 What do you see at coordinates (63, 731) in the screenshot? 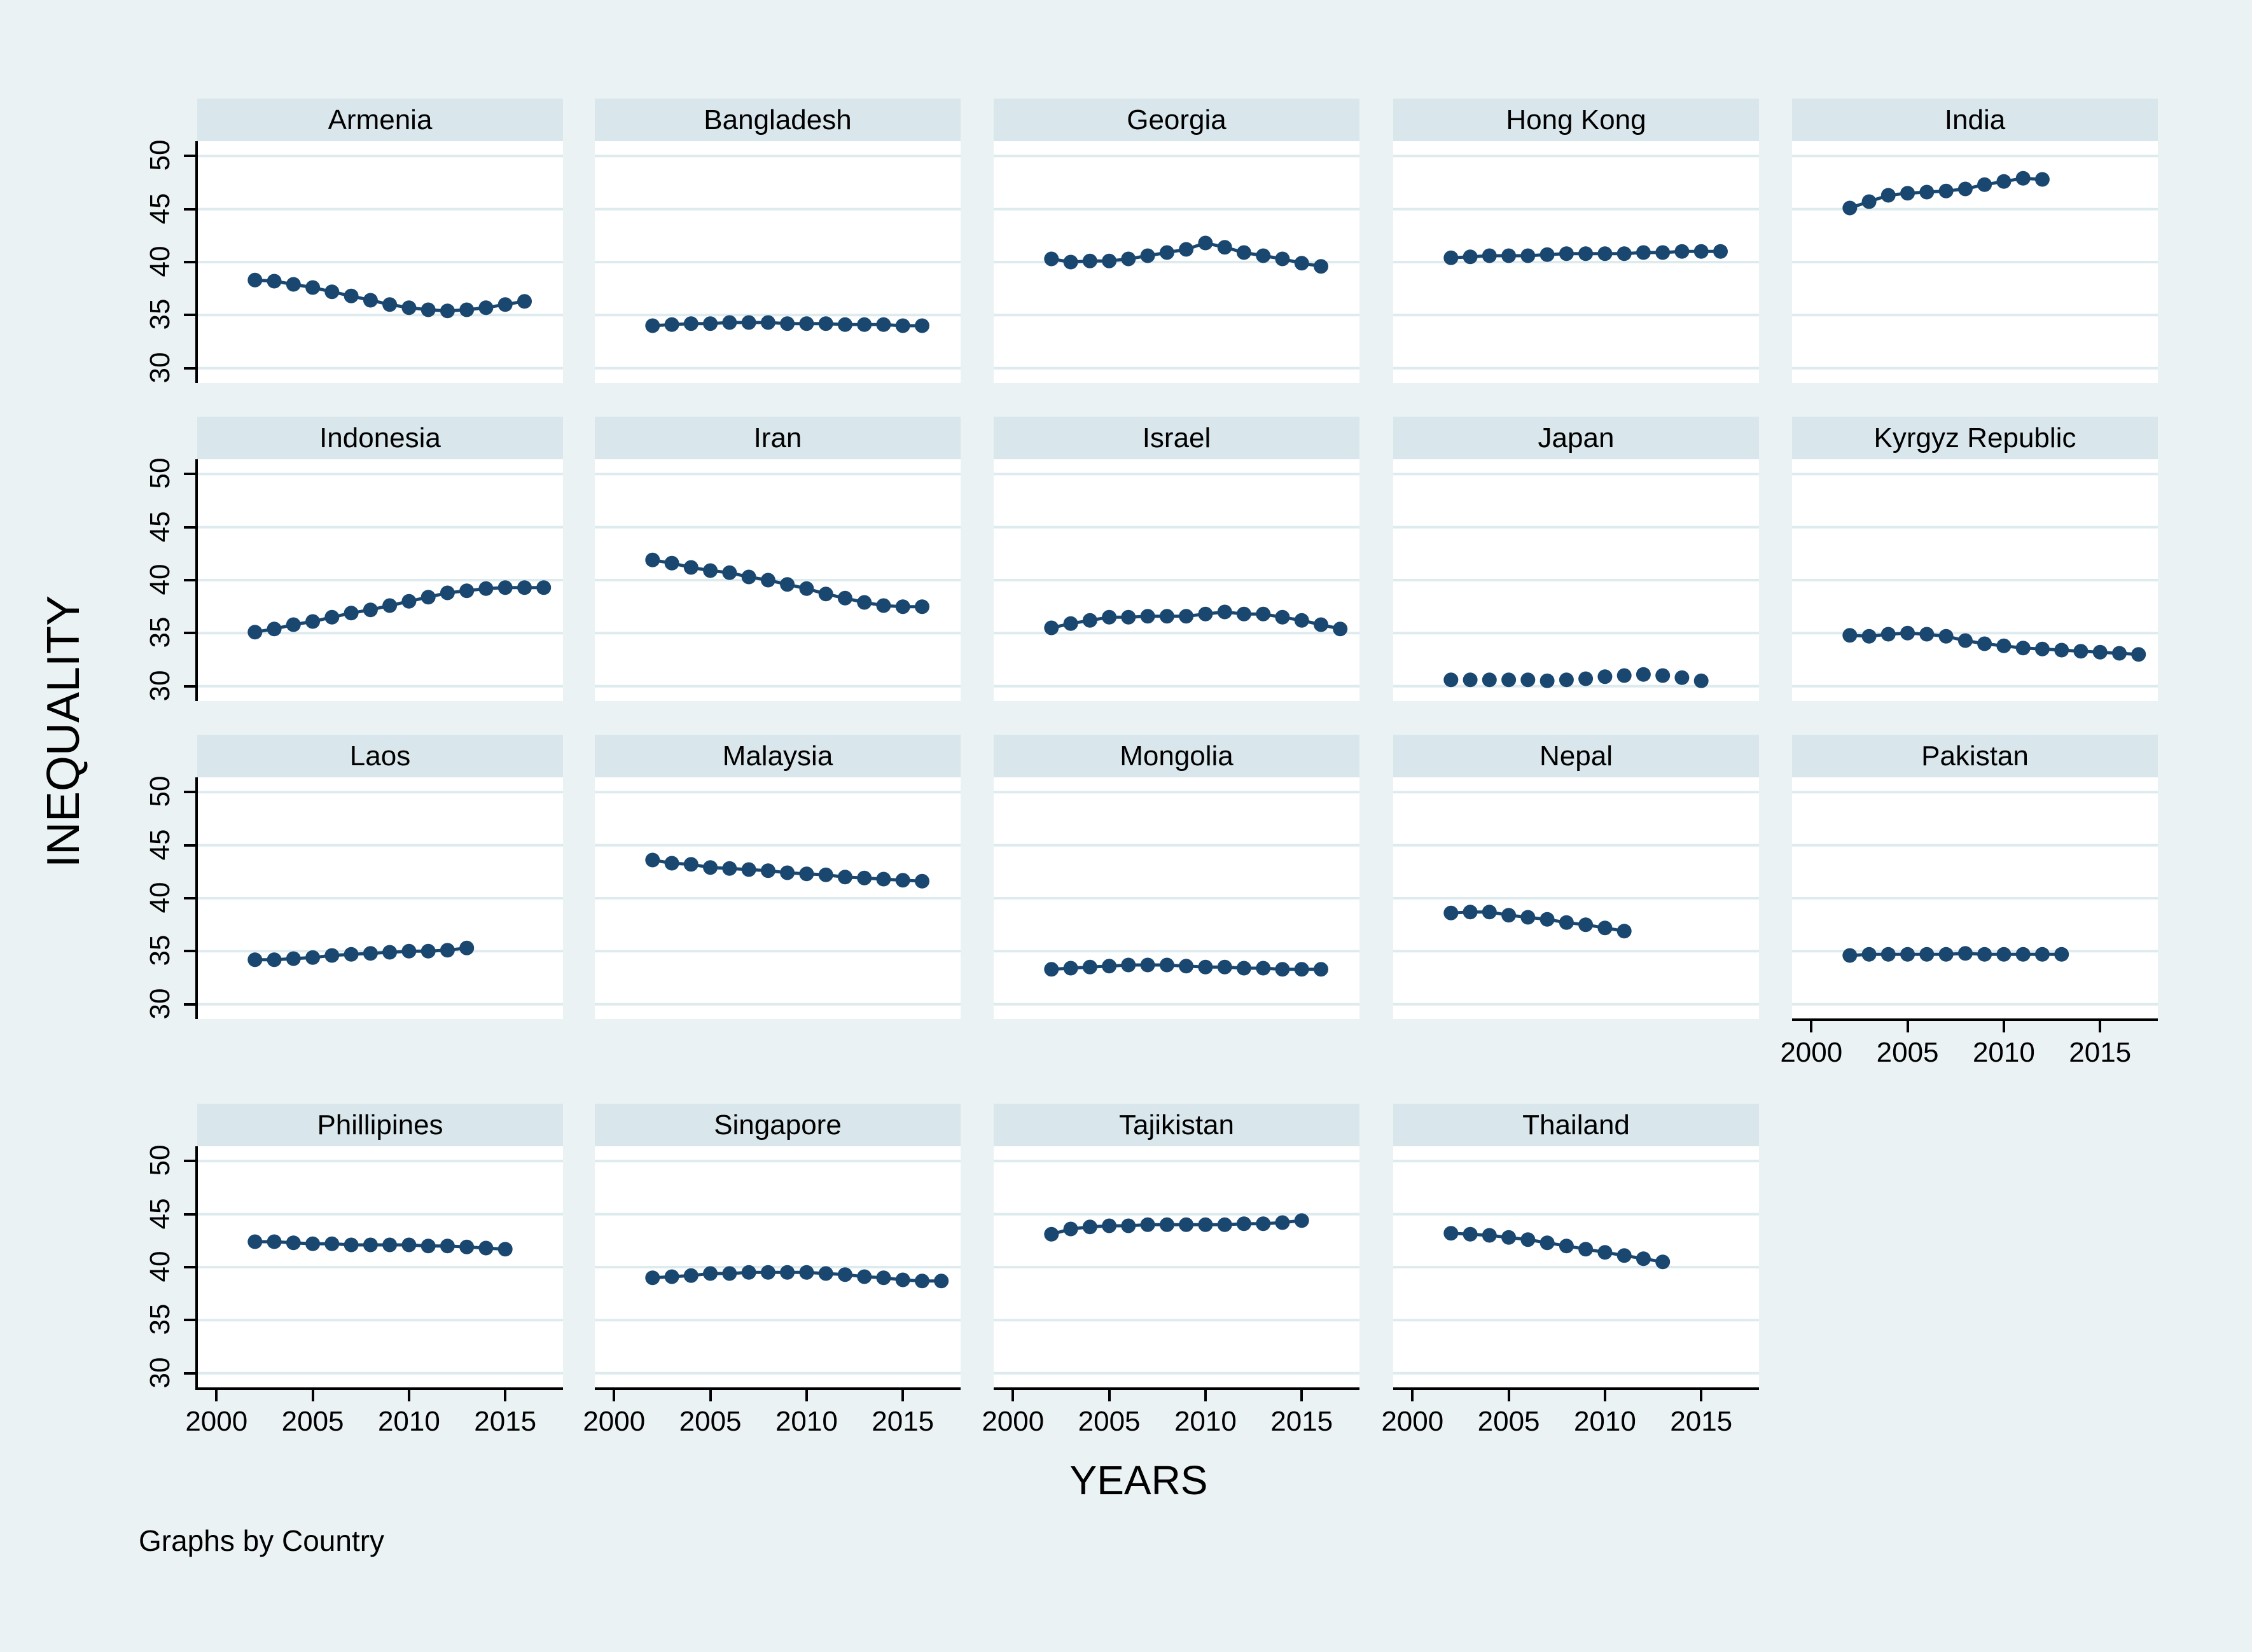
I see `y-axis-title: INEQUALITY` at bounding box center [63, 731].